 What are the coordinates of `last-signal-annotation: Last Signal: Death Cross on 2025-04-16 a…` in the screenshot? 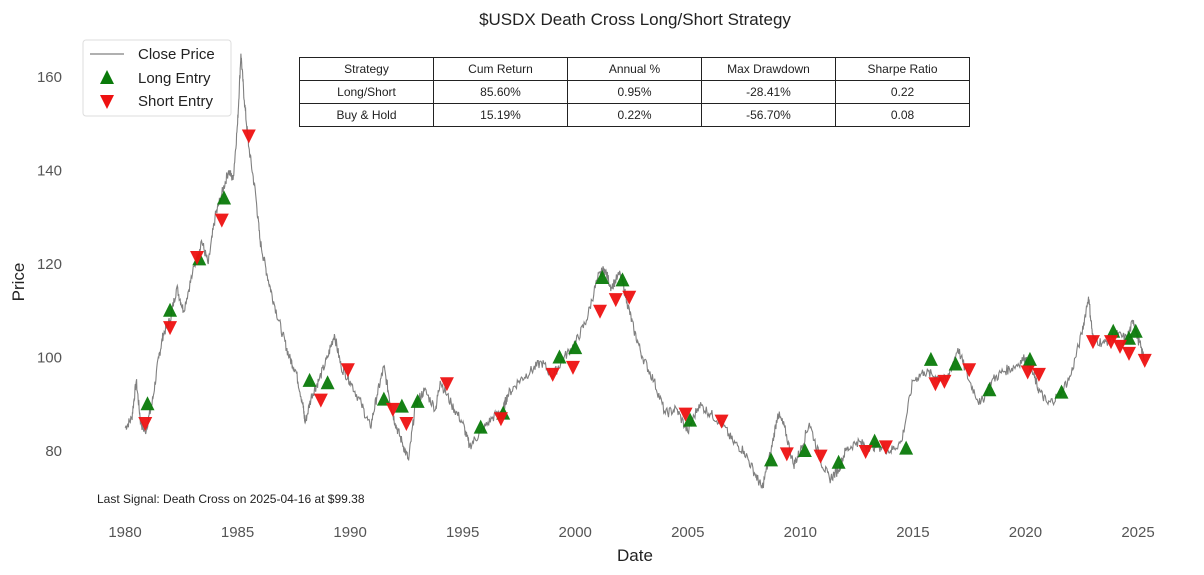 It's located at (231, 499).